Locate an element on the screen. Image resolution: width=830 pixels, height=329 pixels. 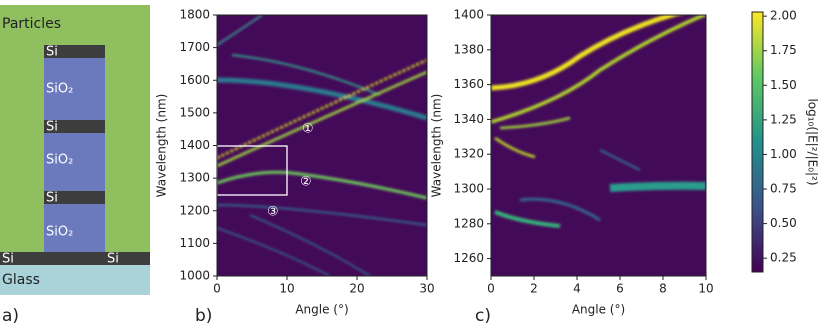
column is located at coordinates (74, 155).